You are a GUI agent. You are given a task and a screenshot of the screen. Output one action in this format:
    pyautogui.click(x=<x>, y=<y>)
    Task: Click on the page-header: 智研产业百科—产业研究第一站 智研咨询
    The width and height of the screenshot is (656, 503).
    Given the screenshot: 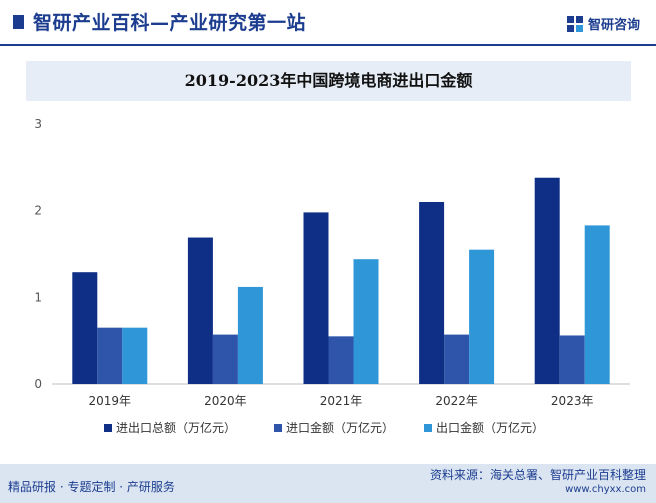 What is the action you would take?
    pyautogui.click(x=328, y=23)
    